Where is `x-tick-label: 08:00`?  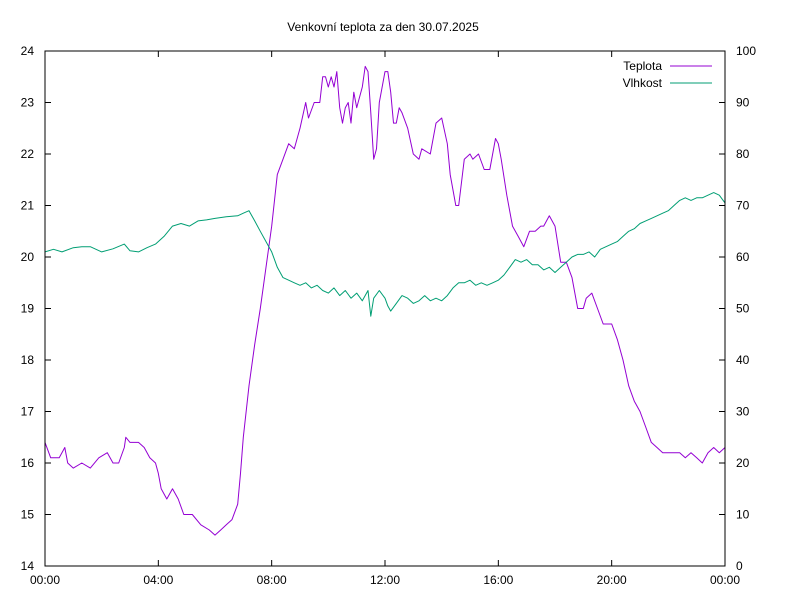
x-tick-label: 08:00 is located at coordinates (272, 580).